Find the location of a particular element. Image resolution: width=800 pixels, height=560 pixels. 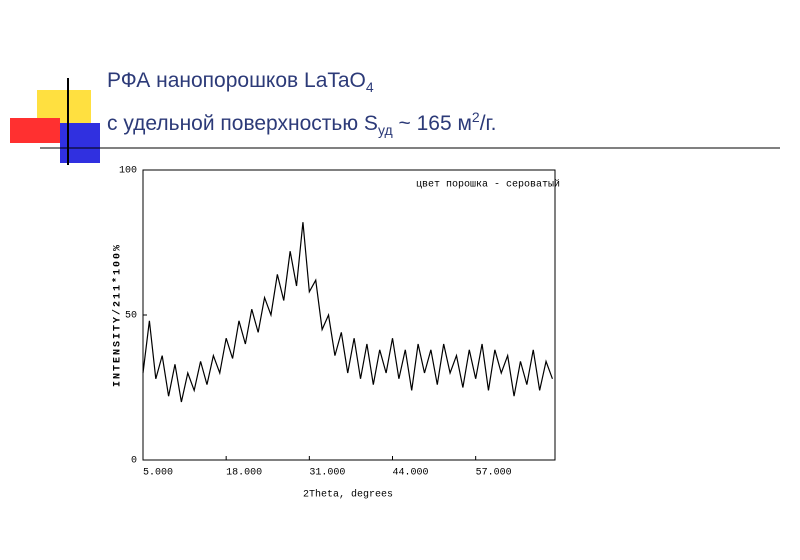

title-text: РФА нанопорошков LaTaO is located at coordinates (236, 80).